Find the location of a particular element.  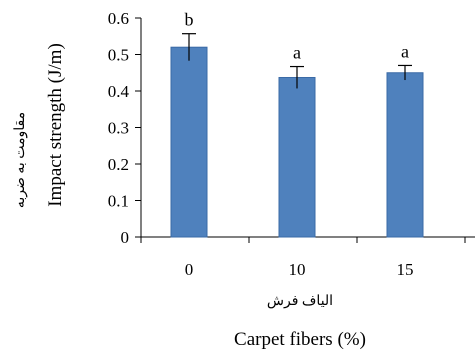

x-axis-title-fa: الیاف فرش is located at coordinates (300, 301).